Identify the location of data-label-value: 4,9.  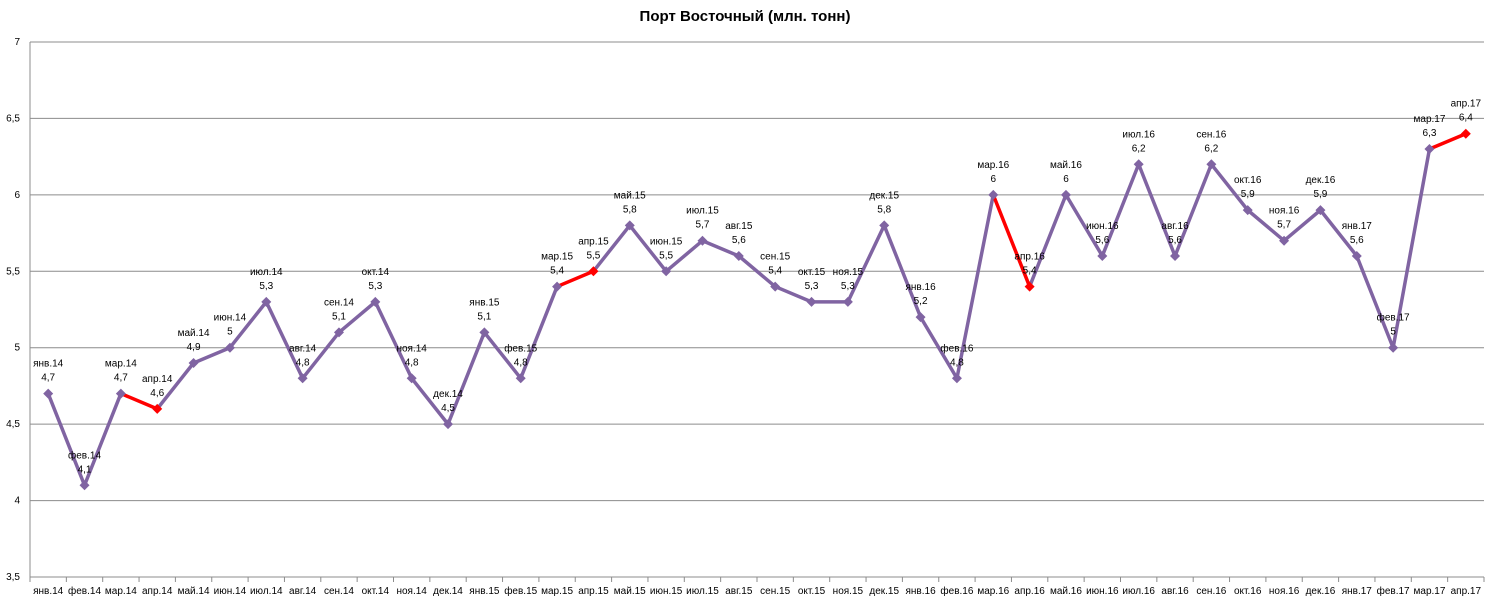
(194, 347).